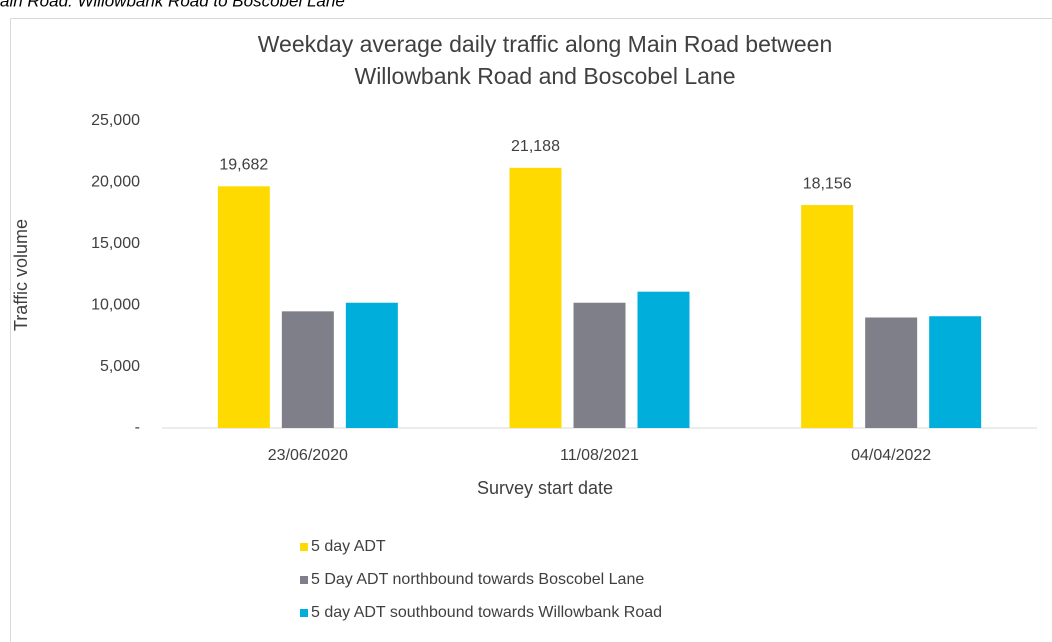 Image resolution: width=1052 pixels, height=642 pixels. Describe the element at coordinates (308, 455) in the screenshot. I see `x-tick-label: 23/06/2020` at that location.